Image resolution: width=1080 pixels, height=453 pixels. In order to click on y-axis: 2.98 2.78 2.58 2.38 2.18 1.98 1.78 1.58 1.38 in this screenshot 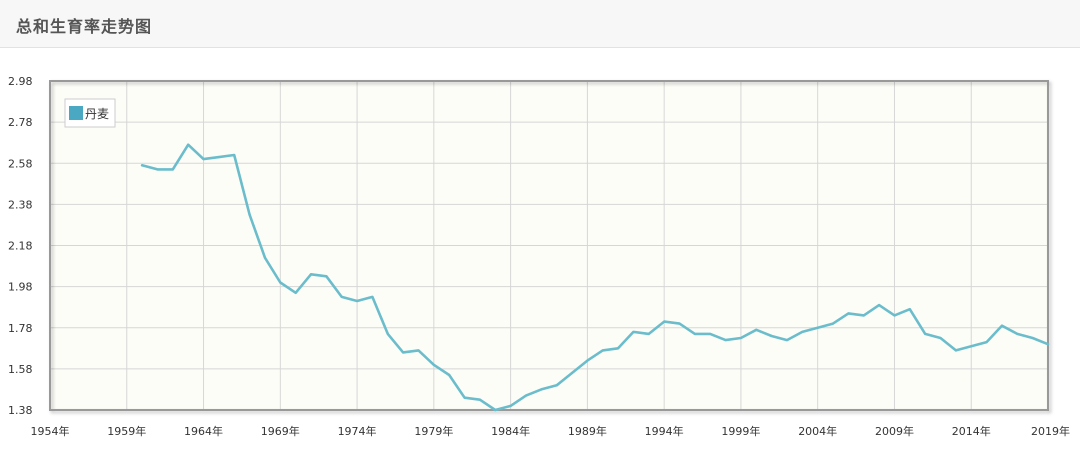, I will do `click(20, 246)`.